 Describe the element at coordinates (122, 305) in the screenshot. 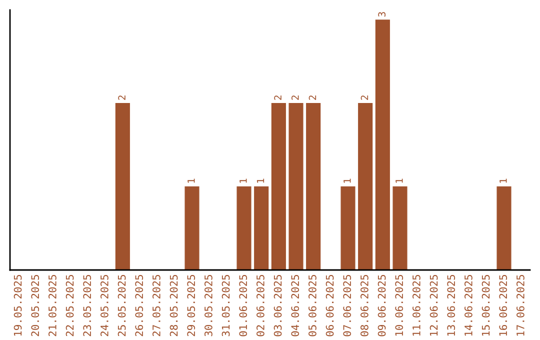

I see `x-tick-label: 25.05.2025` at that location.